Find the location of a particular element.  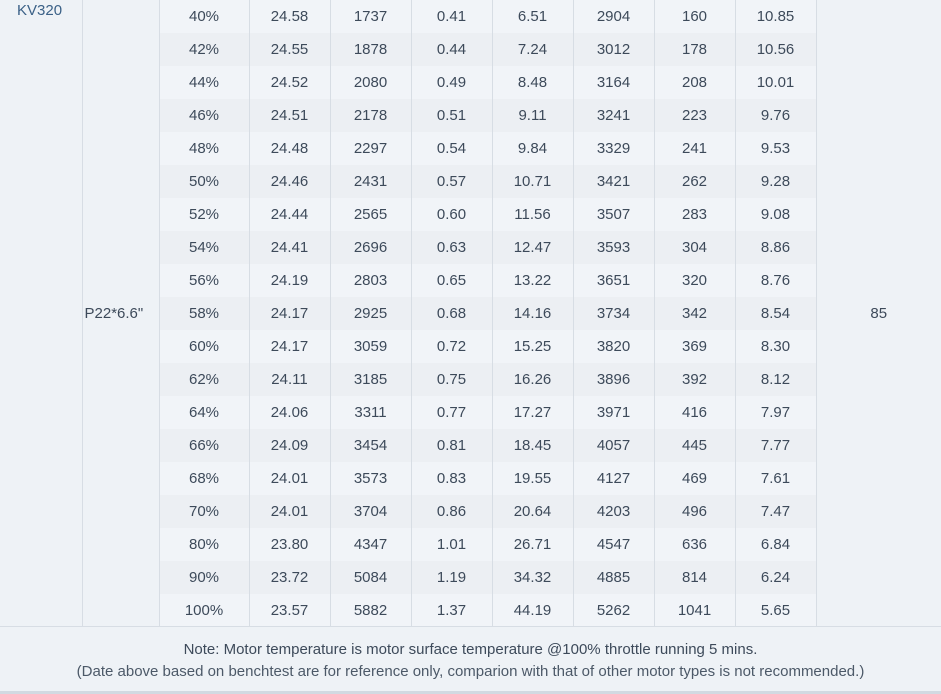

cell-throttle: 56% is located at coordinates (204, 280).